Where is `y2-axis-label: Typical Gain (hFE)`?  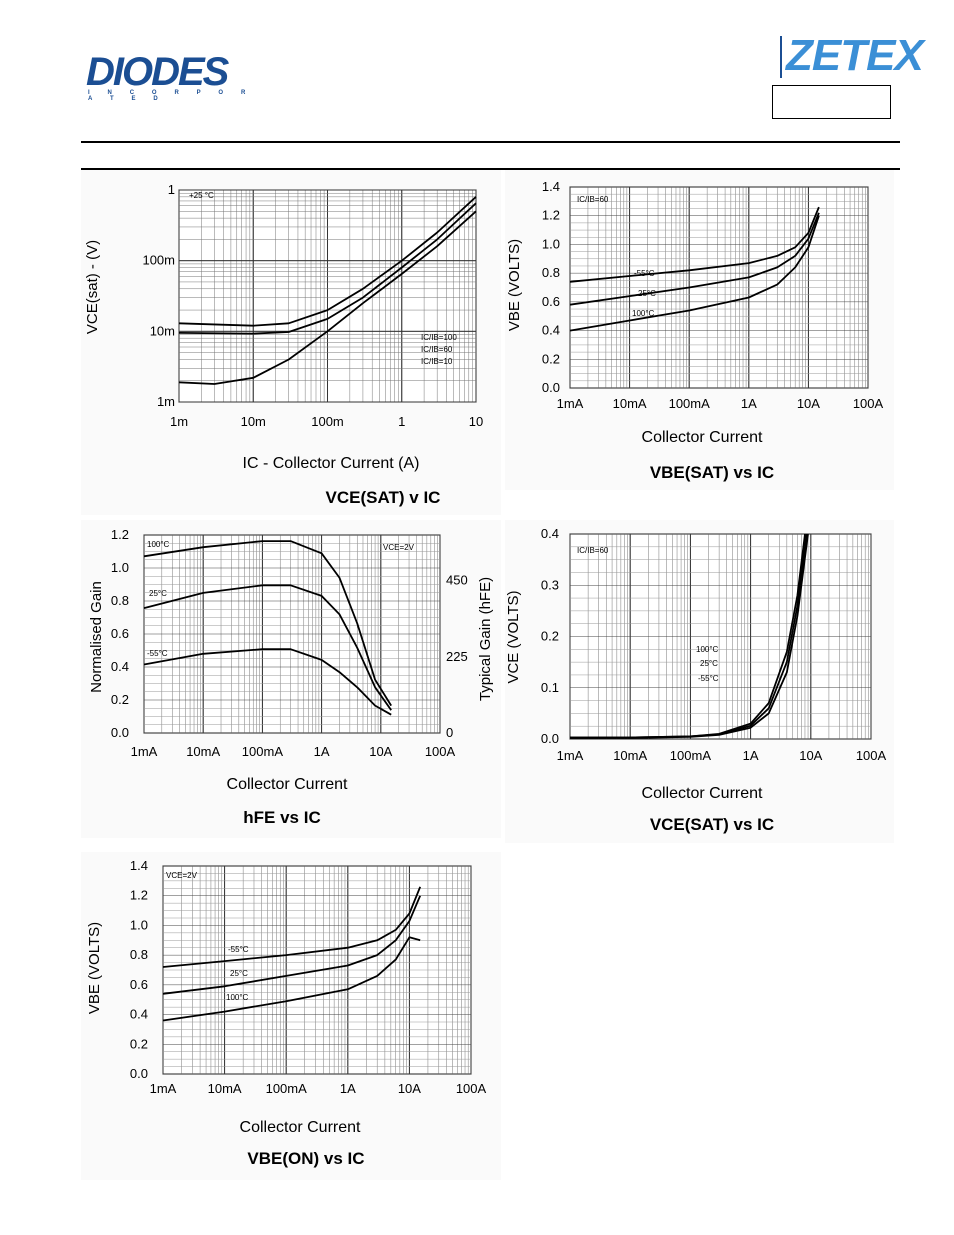
y2-axis-label: Typical Gain (hFE) is located at coordinates (485, 639).